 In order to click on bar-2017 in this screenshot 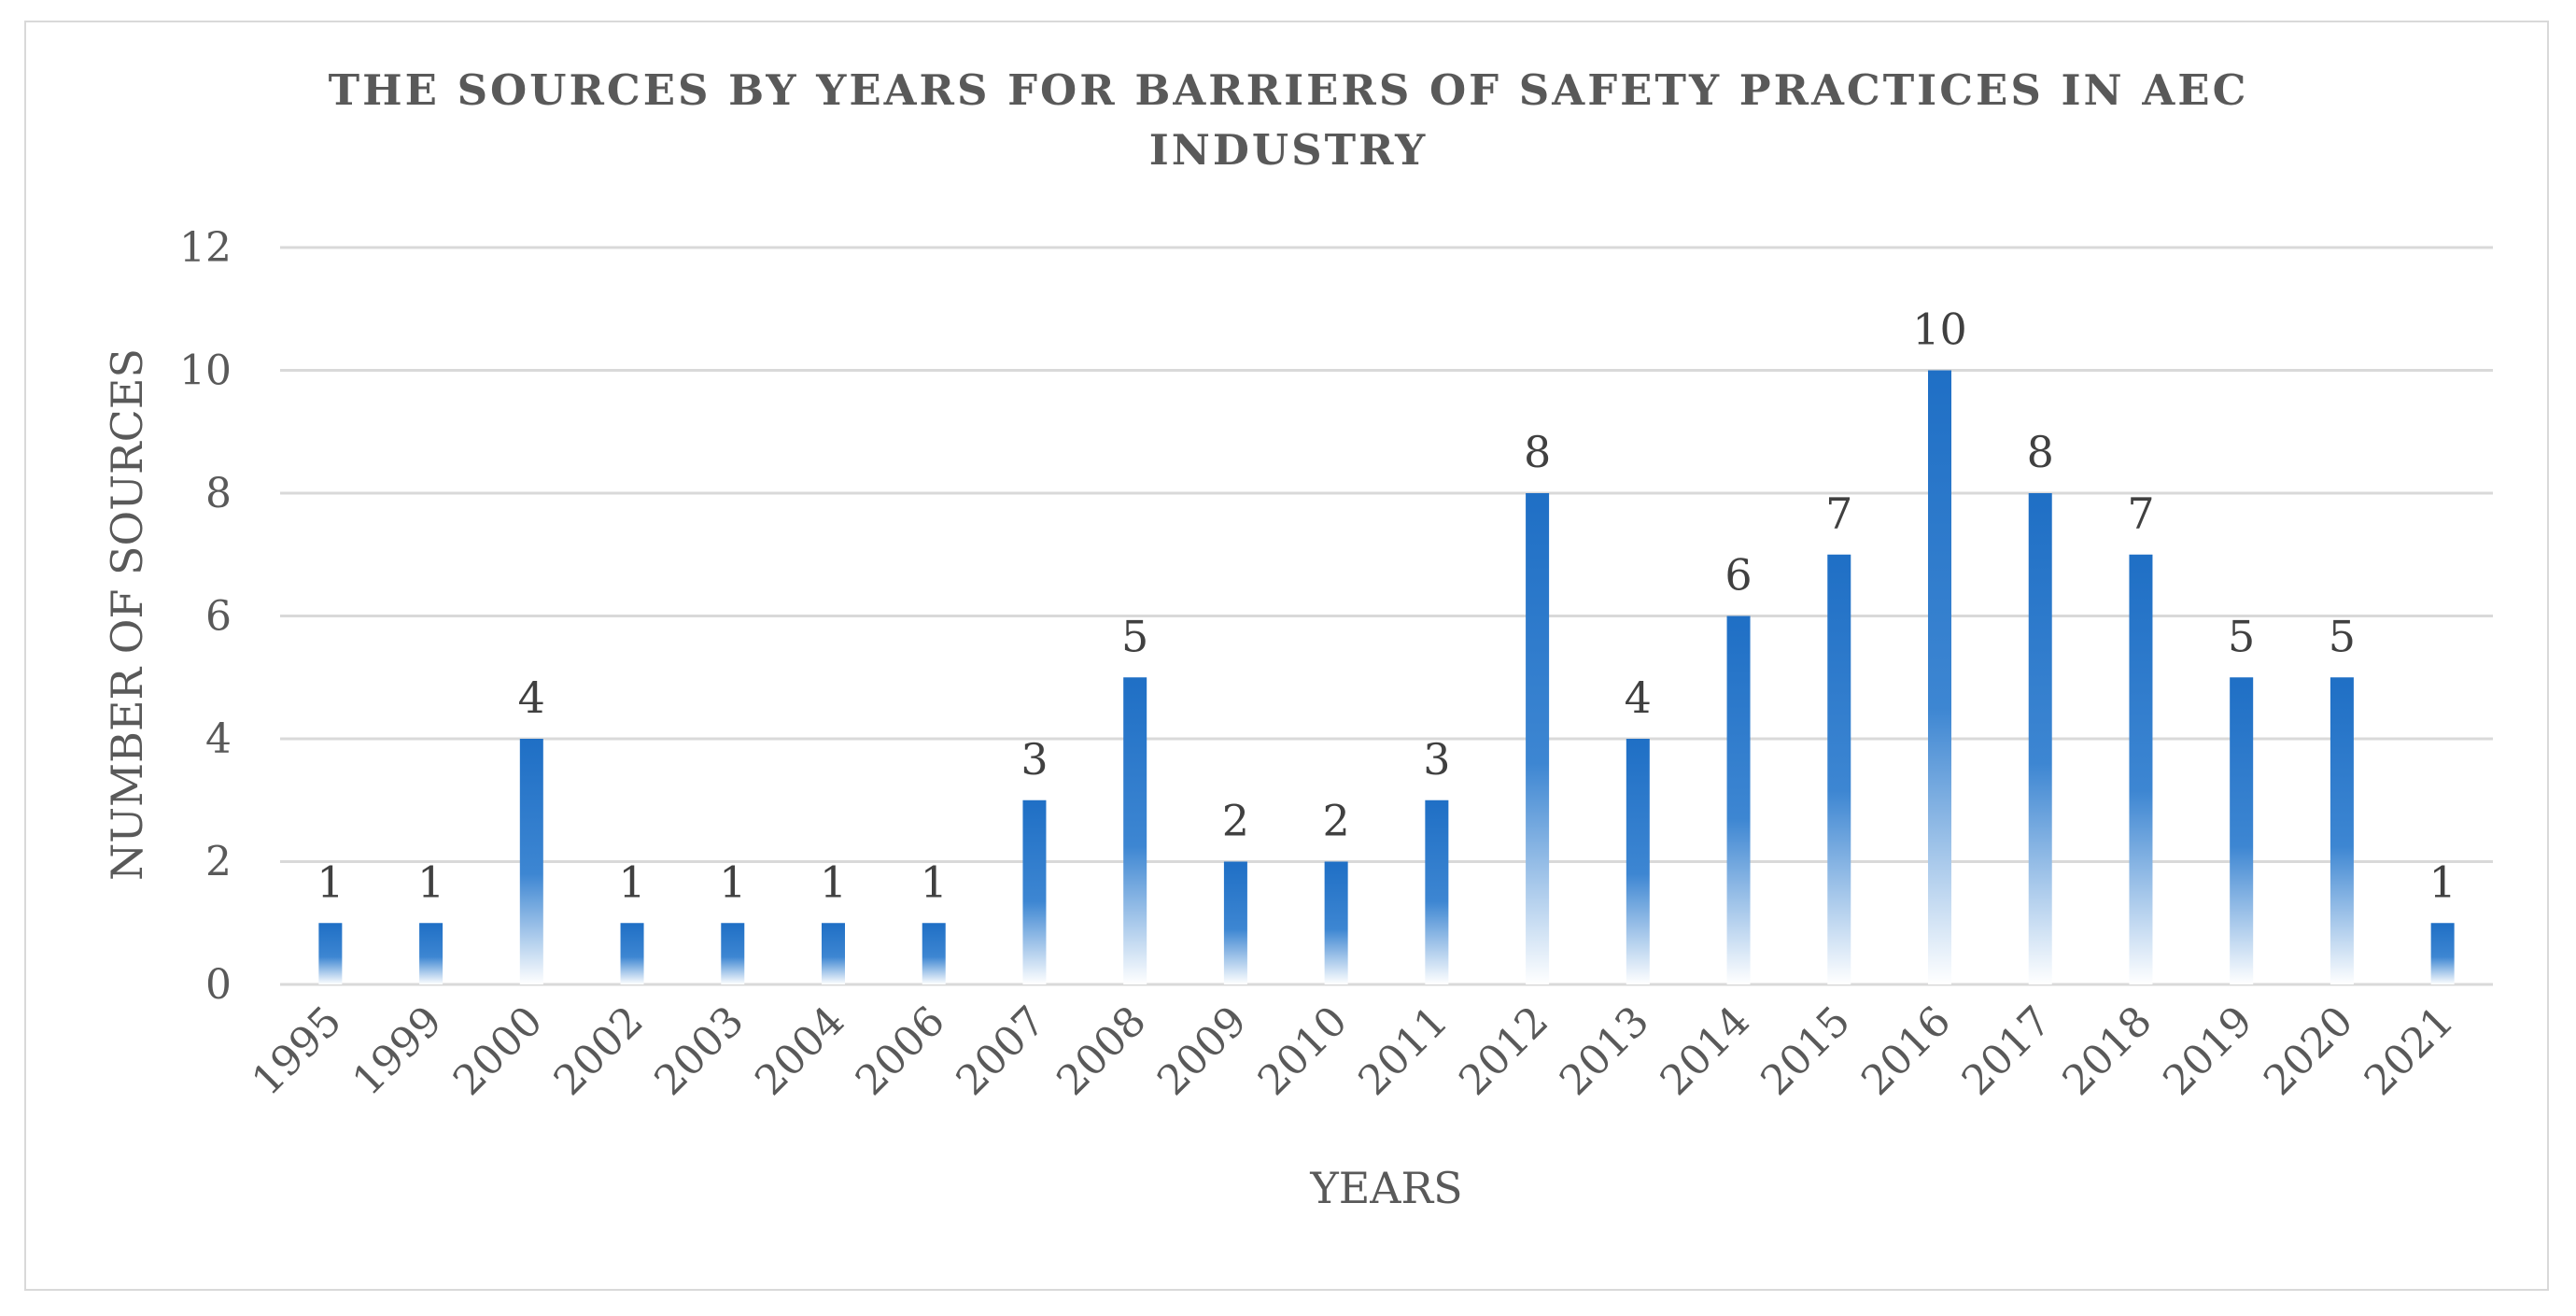, I will do `click(2040, 738)`.